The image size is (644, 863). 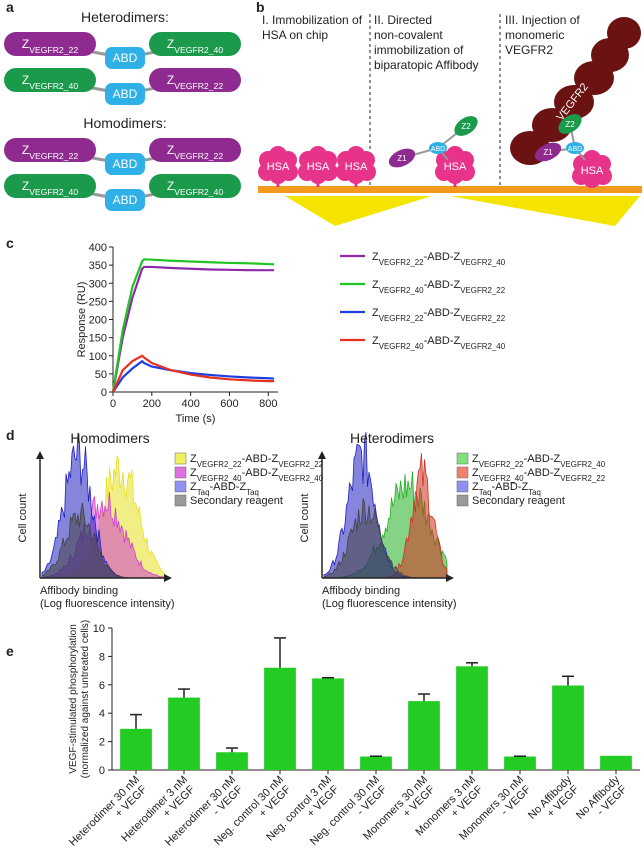 What do you see at coordinates (534, 35) in the screenshot?
I see `step-text: monomeric` at bounding box center [534, 35].